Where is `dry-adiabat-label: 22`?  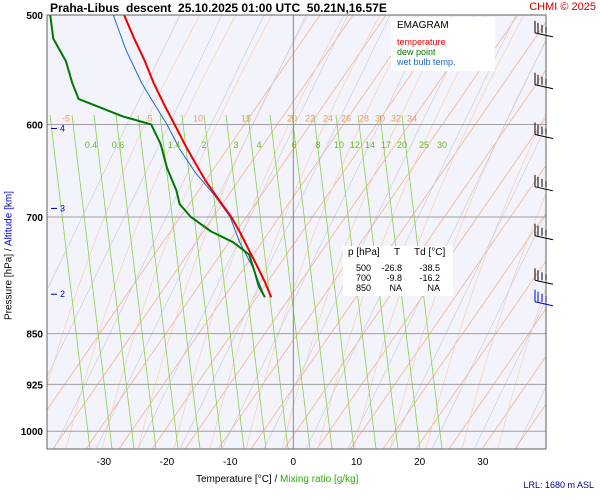
dry-adiabat-label: 22 is located at coordinates (310, 118).